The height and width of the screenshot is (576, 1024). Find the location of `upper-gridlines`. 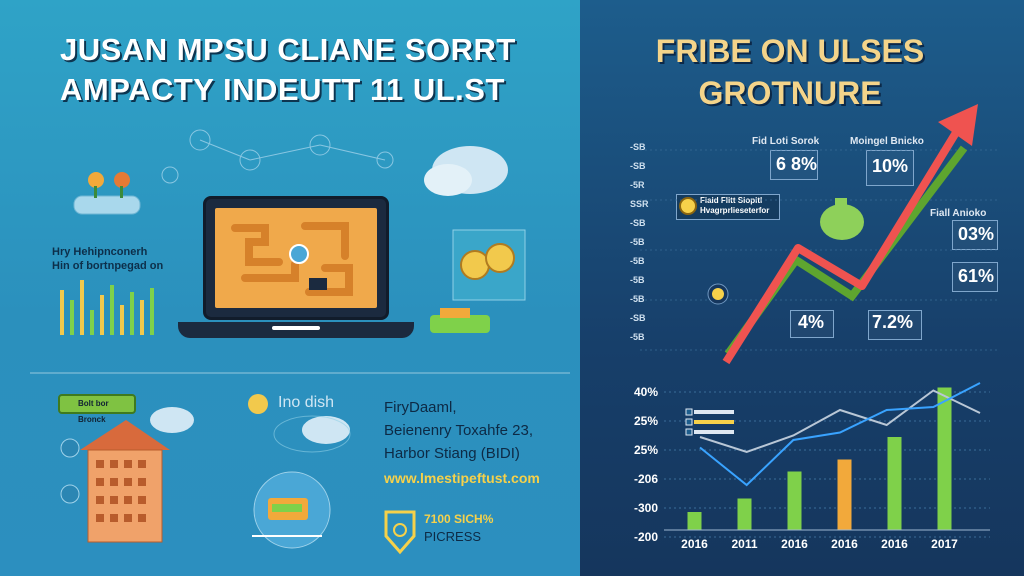

upper-gridlines is located at coordinates (820, 250).